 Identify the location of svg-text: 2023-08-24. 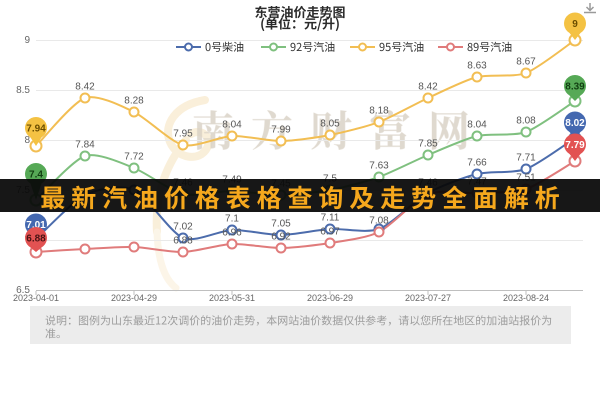
(526, 298).